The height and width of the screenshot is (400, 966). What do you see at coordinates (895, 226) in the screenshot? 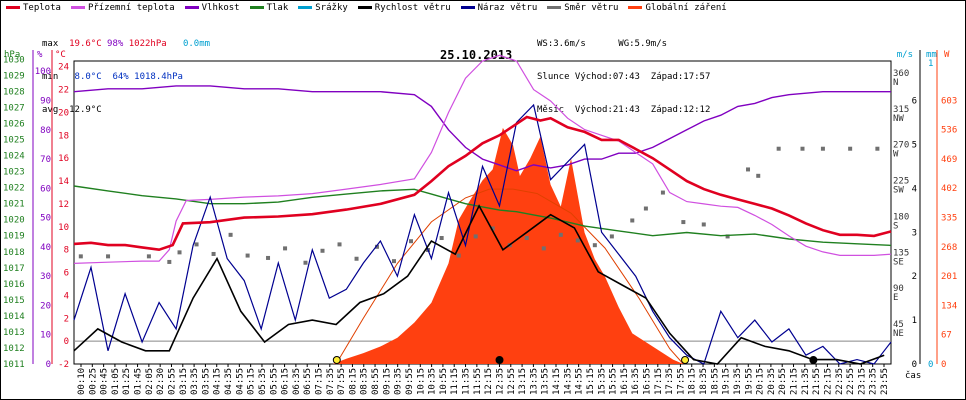
I see `dir-compass-label: S` at bounding box center [895, 226].